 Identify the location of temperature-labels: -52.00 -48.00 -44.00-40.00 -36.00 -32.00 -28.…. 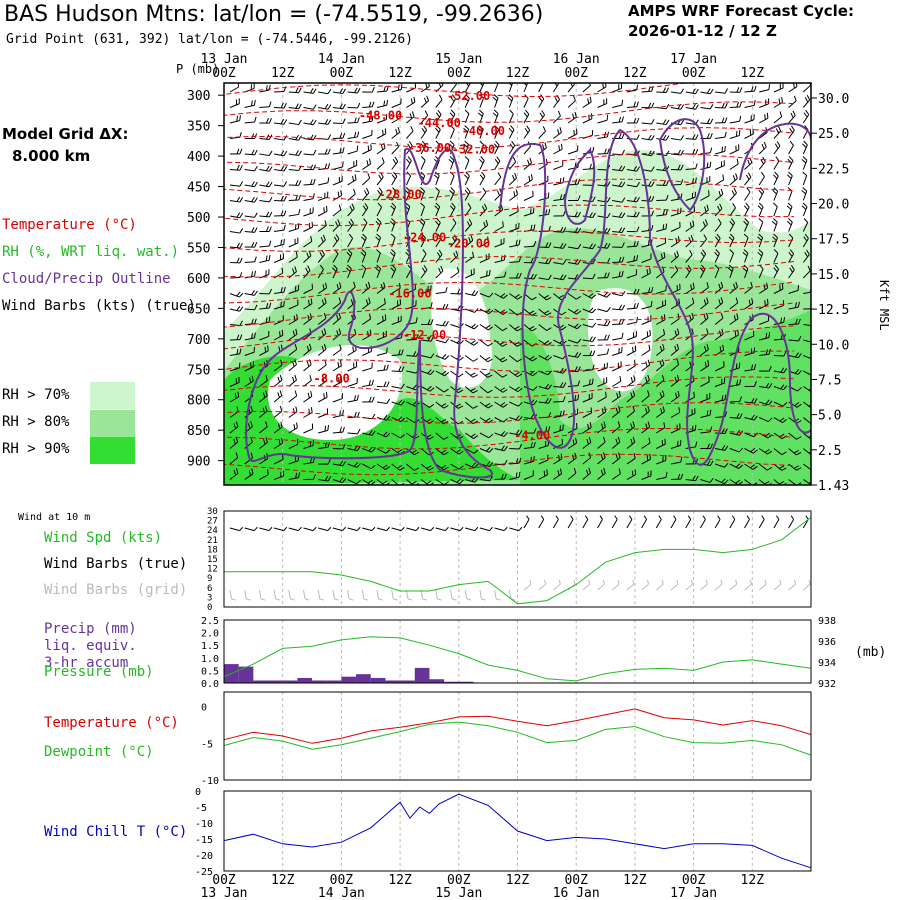
(432, 265).